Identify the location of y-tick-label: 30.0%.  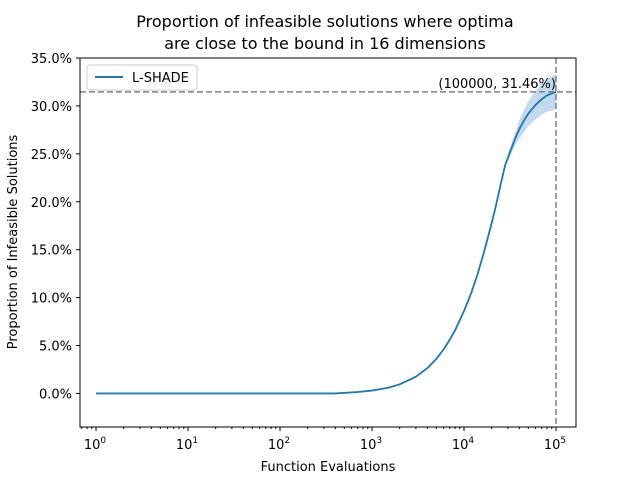
(51, 107).